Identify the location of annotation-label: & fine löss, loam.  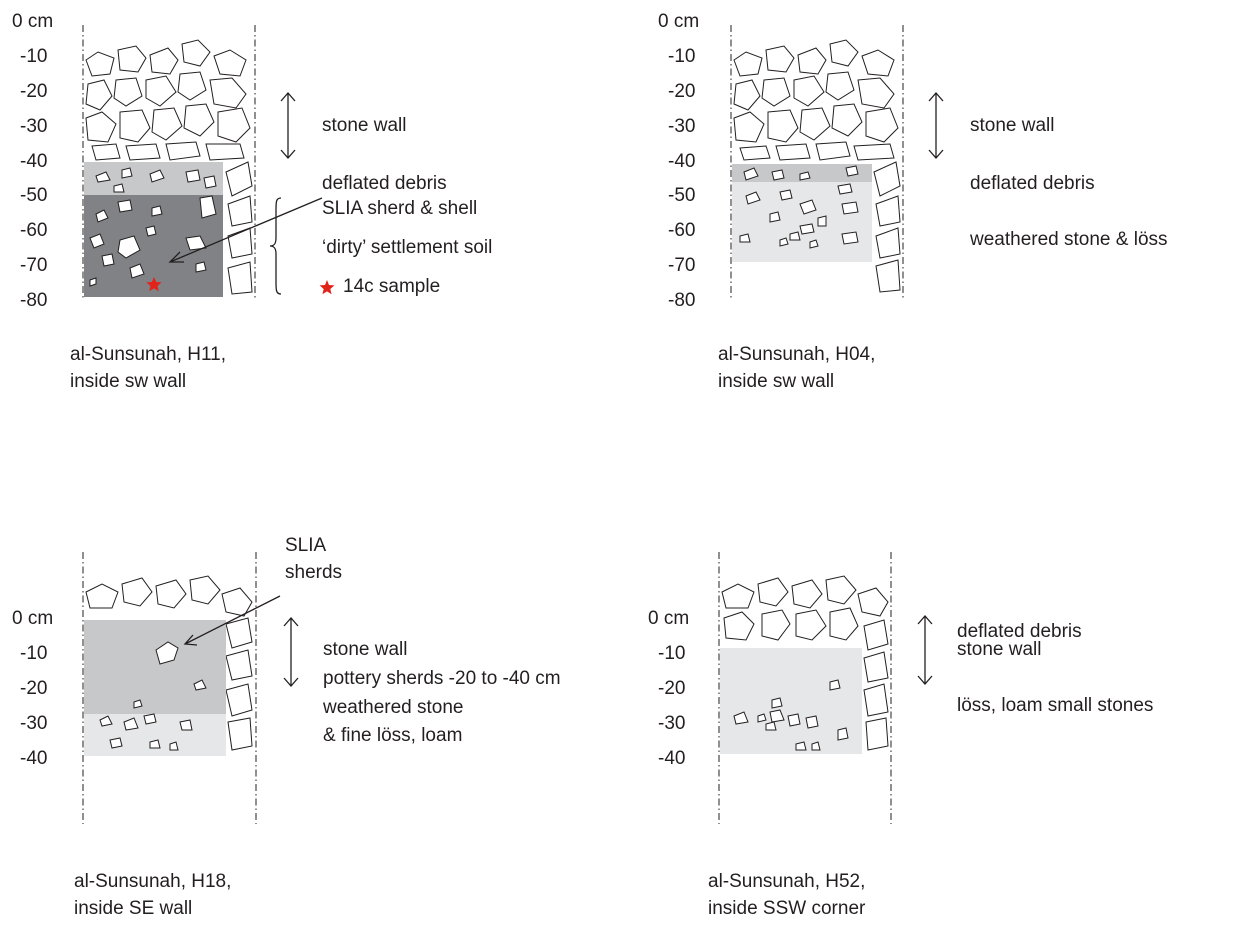
(392, 735).